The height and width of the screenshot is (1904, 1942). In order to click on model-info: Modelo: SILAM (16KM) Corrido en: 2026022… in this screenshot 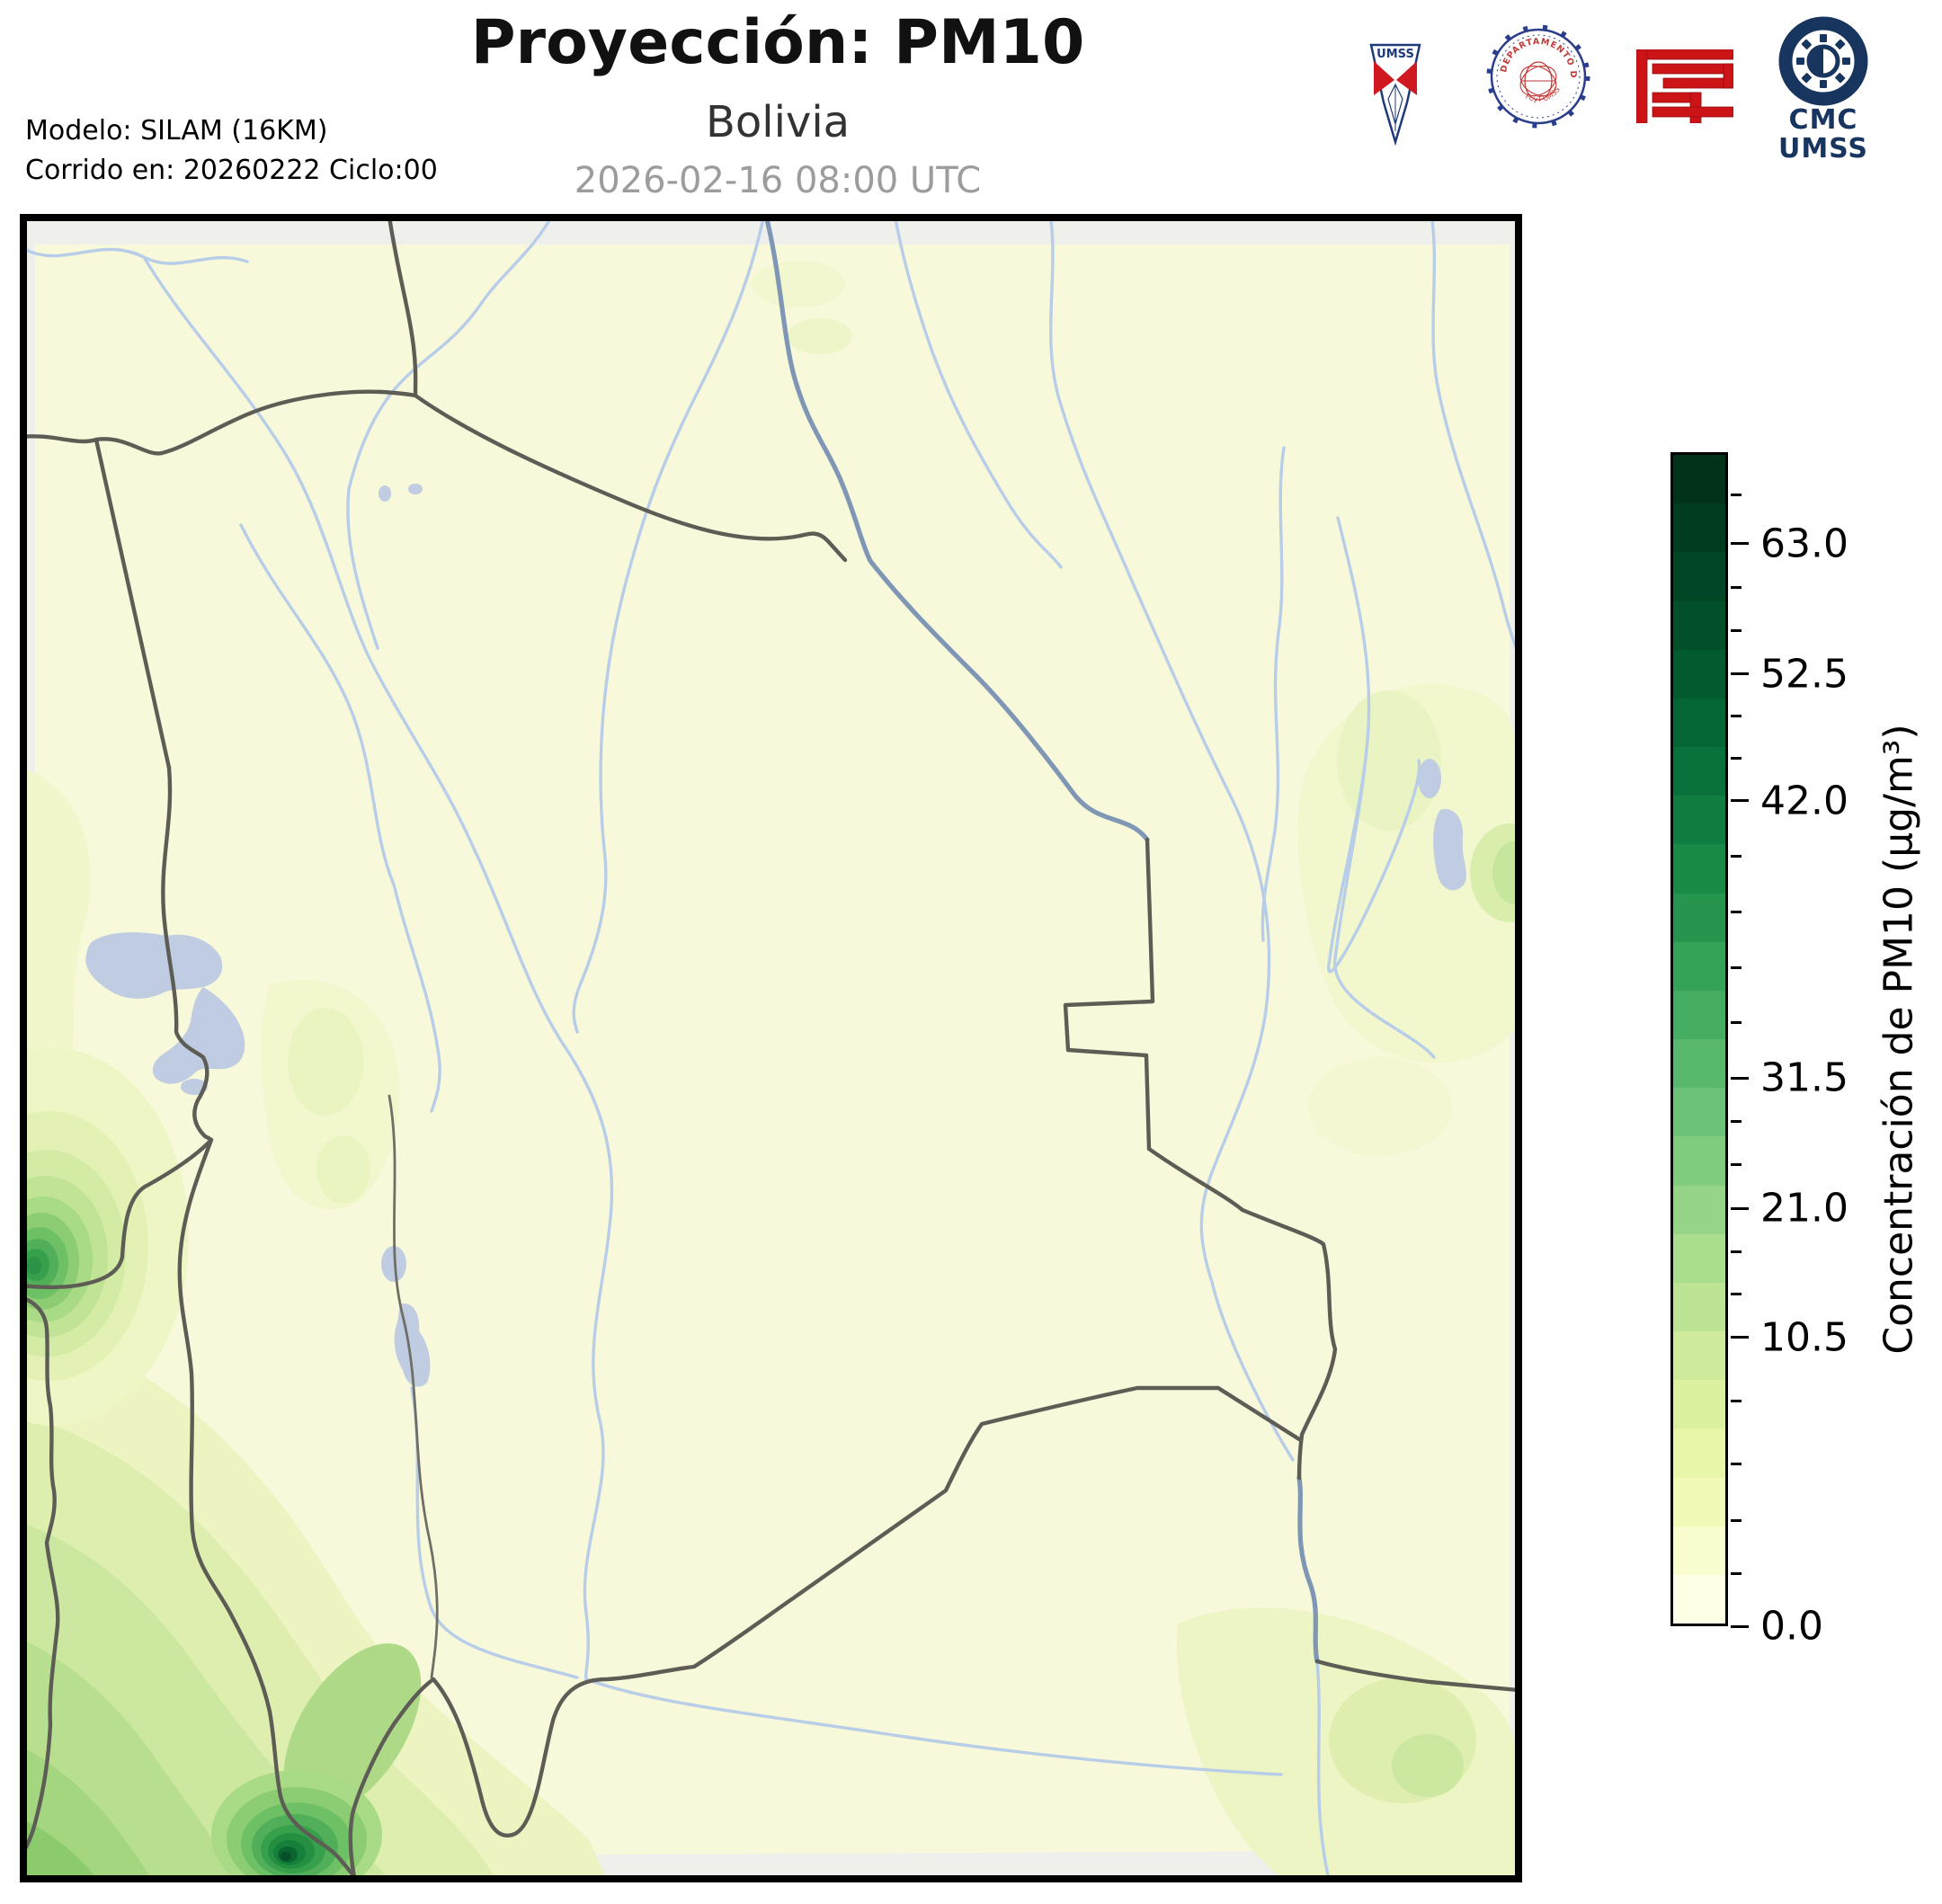, I will do `click(231, 151)`.